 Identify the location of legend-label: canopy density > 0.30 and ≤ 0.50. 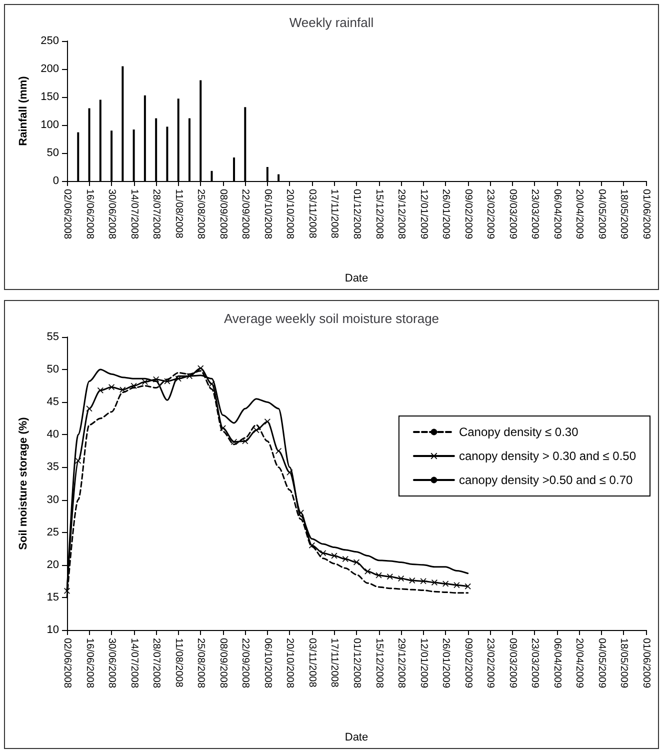
(547, 456).